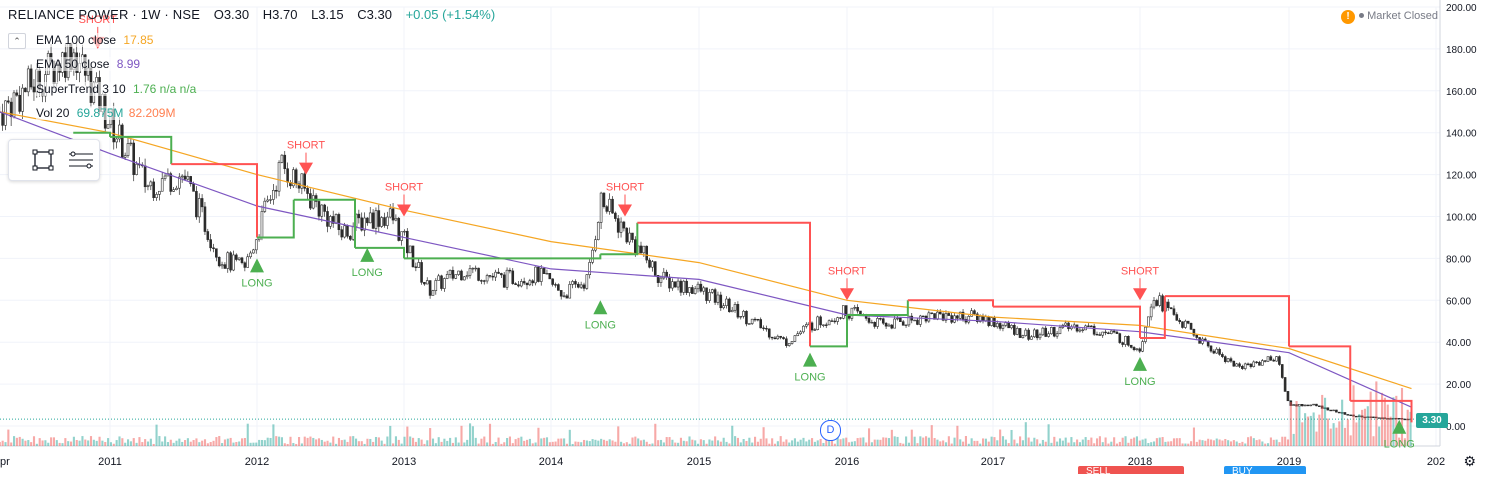 Image resolution: width=1494 pixels, height=477 pixels. What do you see at coordinates (830, 430) in the screenshot?
I see `event-dividend-badge: D` at bounding box center [830, 430].